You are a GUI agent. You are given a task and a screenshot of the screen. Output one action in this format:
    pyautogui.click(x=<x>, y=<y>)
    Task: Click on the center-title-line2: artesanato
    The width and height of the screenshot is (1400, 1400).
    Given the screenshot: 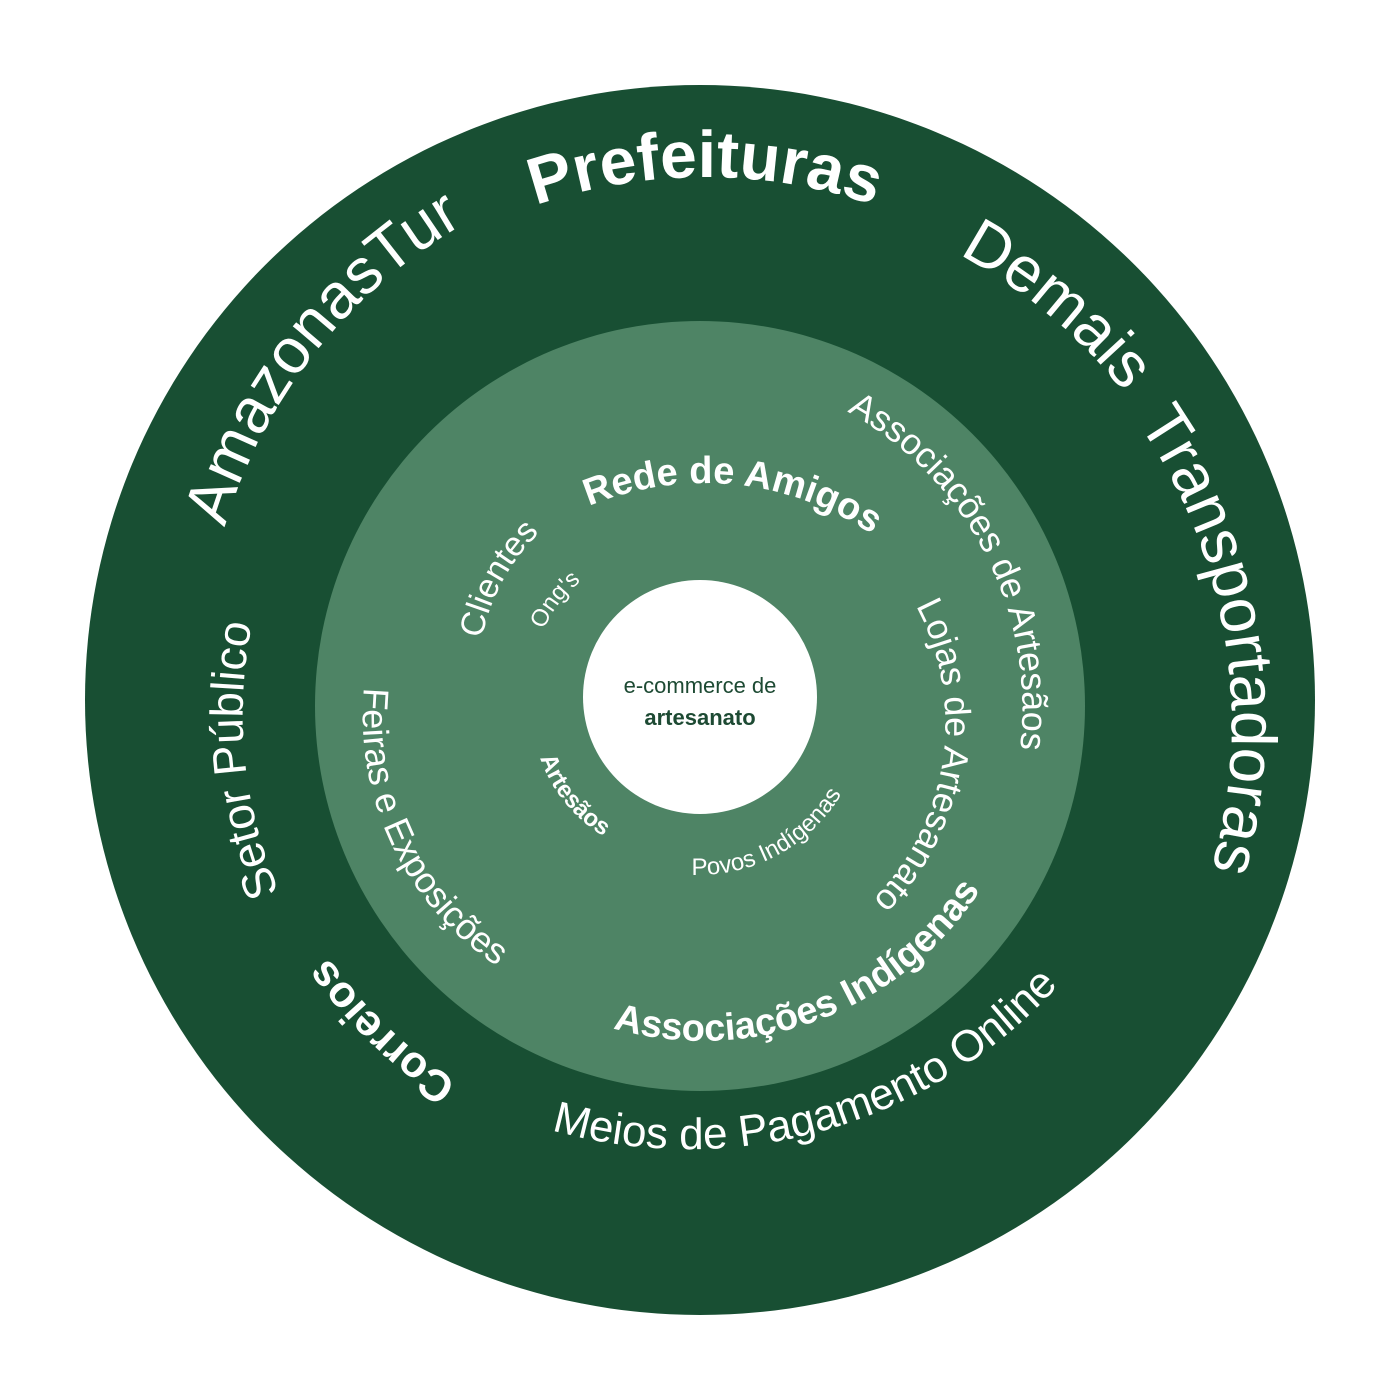 What is the action you would take?
    pyautogui.click(x=699, y=717)
    